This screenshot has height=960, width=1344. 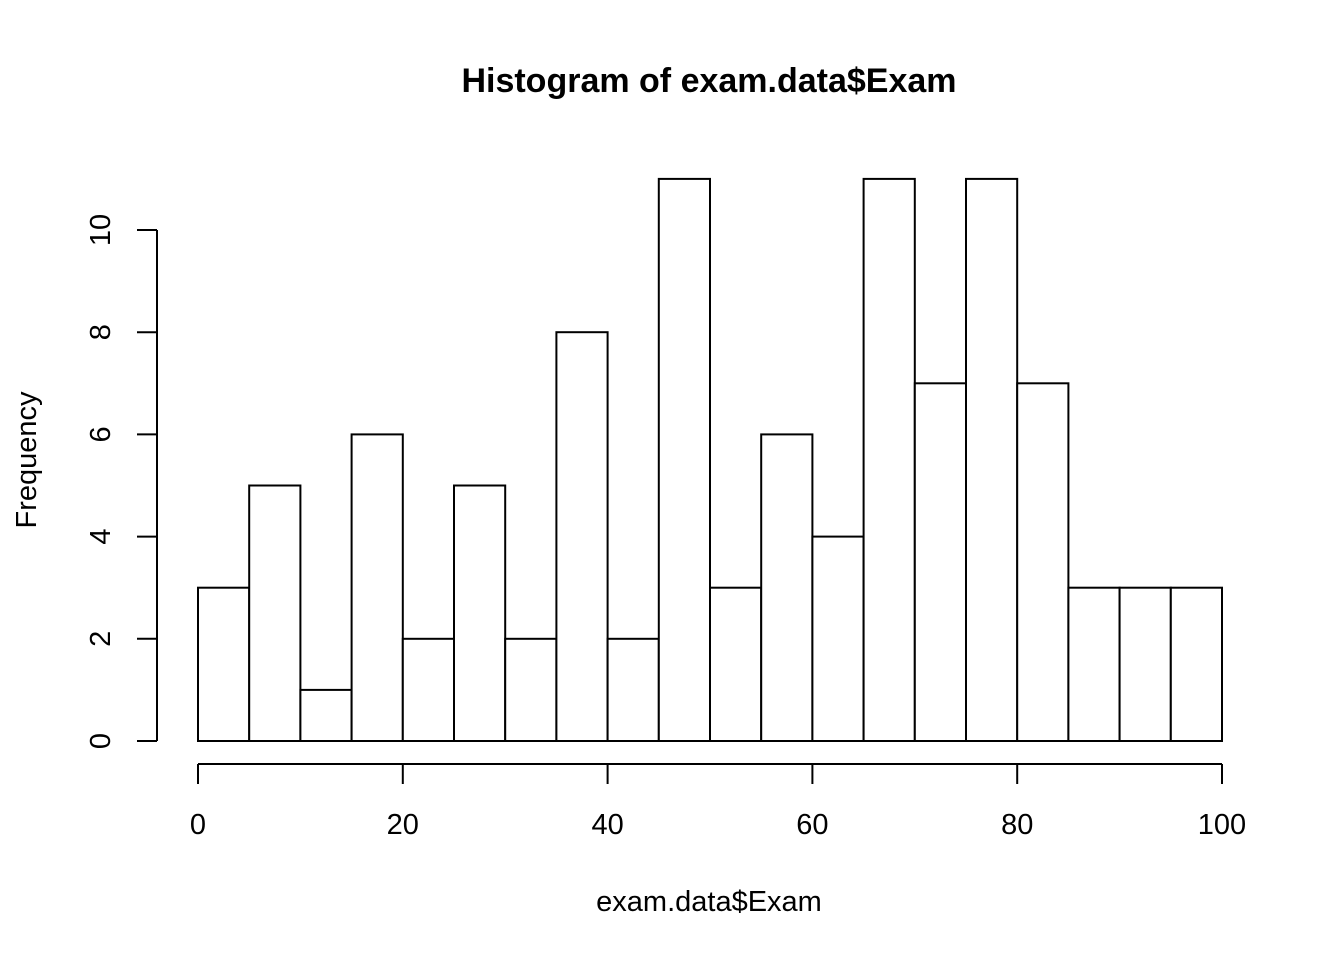 I want to click on y-axis-label: Frequency, so click(x=27, y=460).